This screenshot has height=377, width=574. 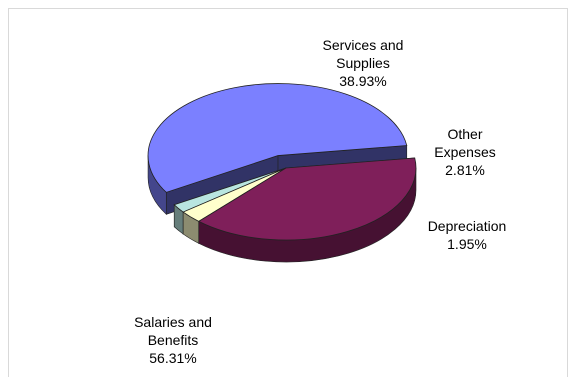 I want to click on label-salaries: Salaries and Benefits 56.31%, so click(x=173, y=340).